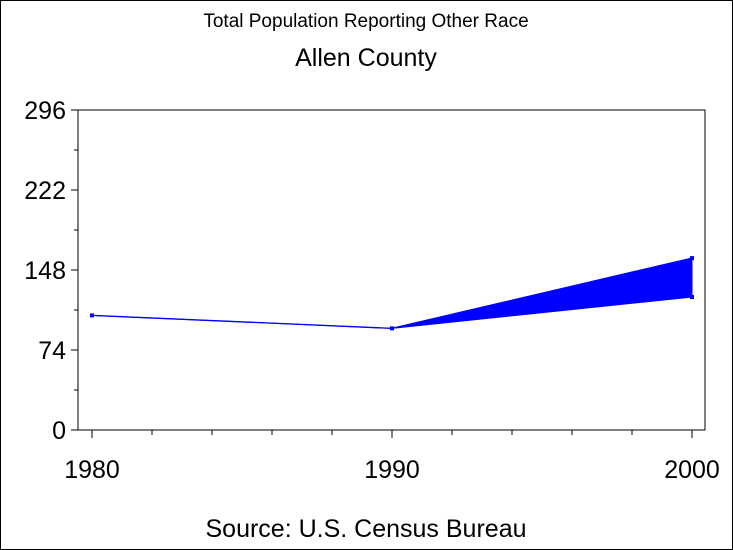  Describe the element at coordinates (52, 351) in the screenshot. I see `y-tick-label: 74` at that location.